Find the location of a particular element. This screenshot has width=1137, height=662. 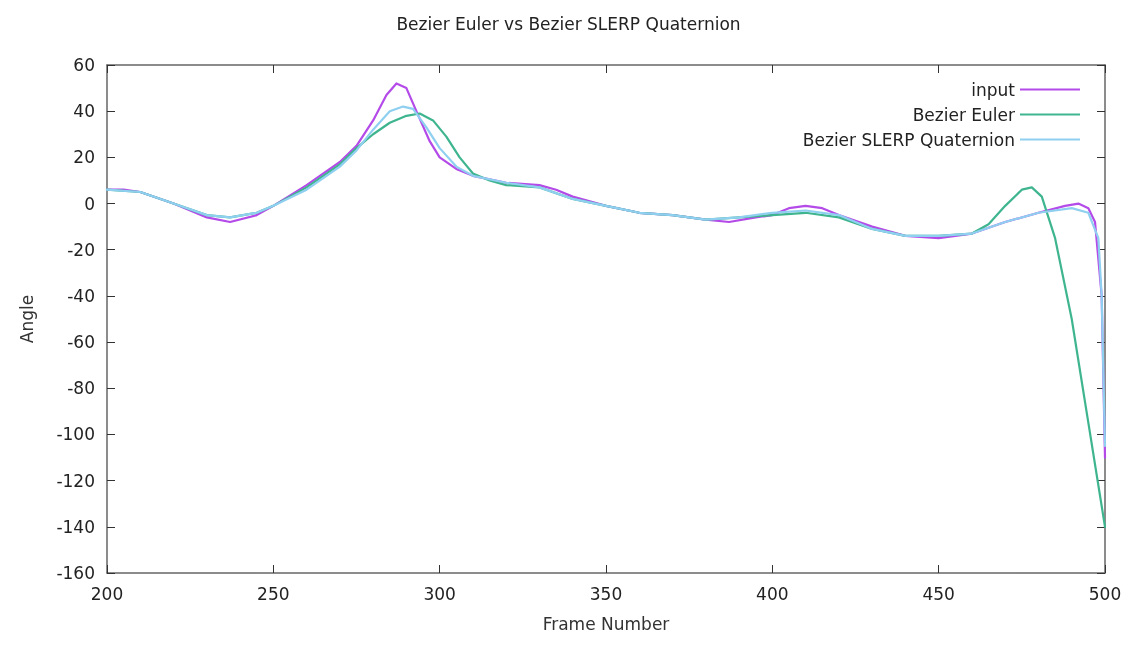

legend-label: Bezier SLERP Quaternion is located at coordinates (908, 139).